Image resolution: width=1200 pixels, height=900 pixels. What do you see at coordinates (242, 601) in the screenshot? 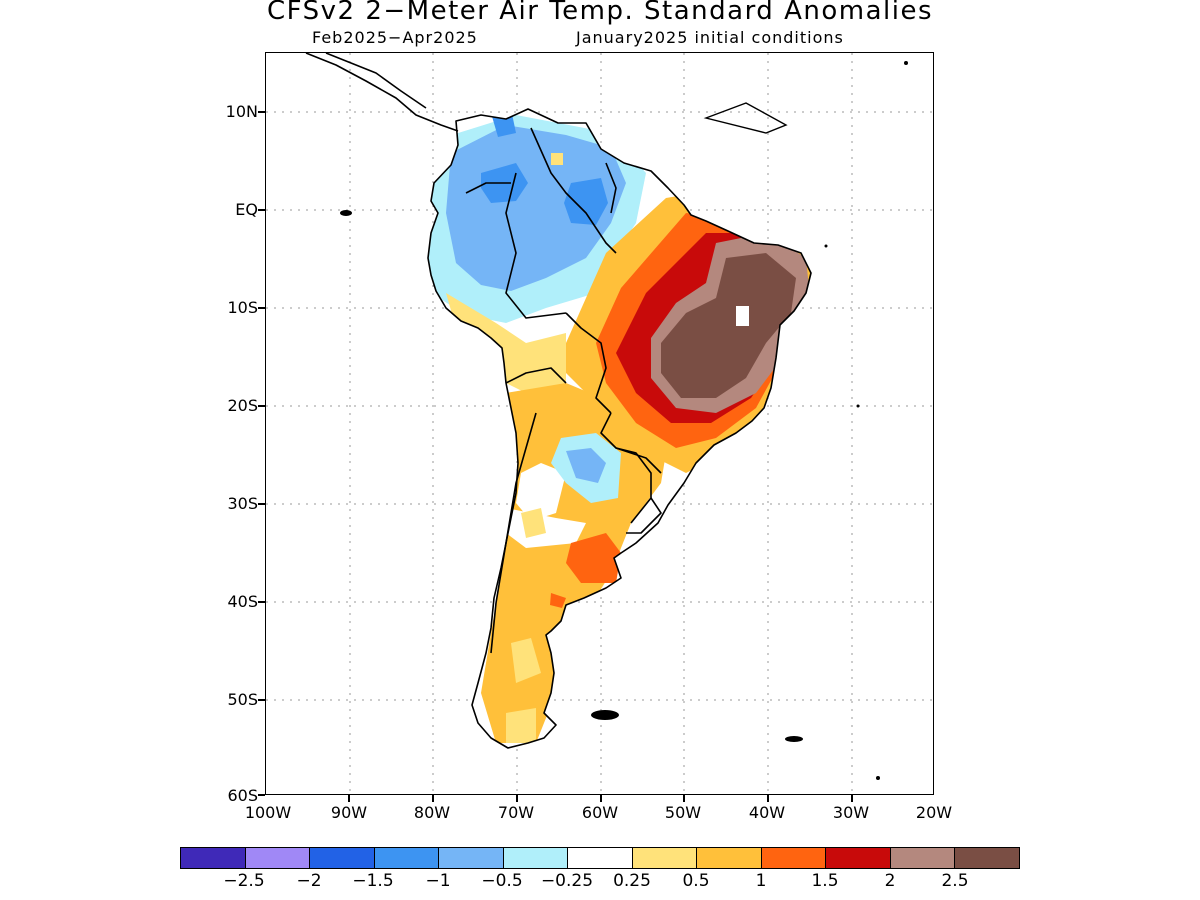
I see `lat-label: 40S` at bounding box center [242, 601].